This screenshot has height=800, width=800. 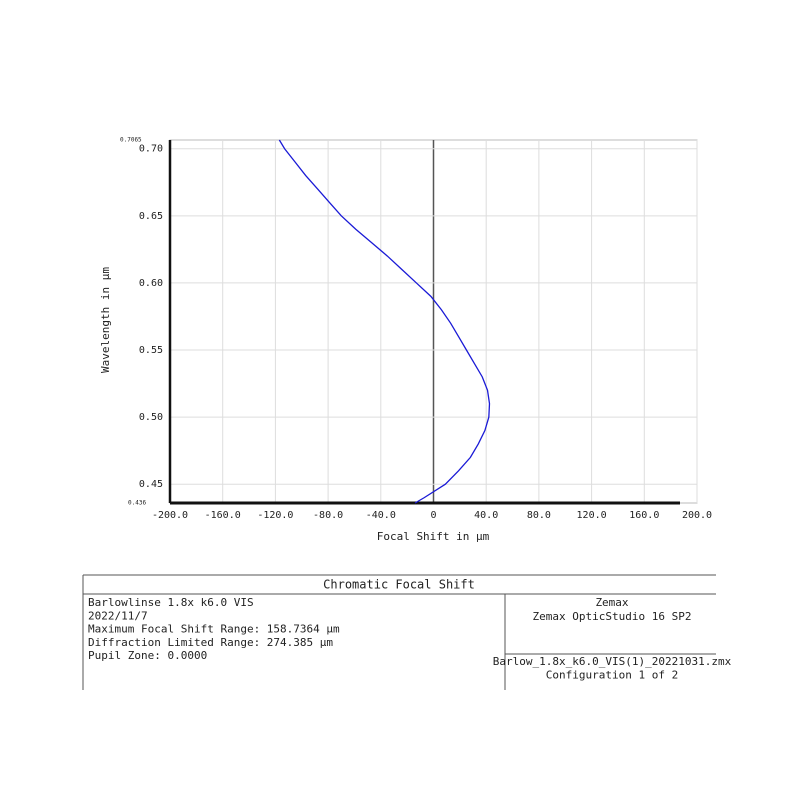 I want to click on x-tick-label: 80.0, so click(x=539, y=515).